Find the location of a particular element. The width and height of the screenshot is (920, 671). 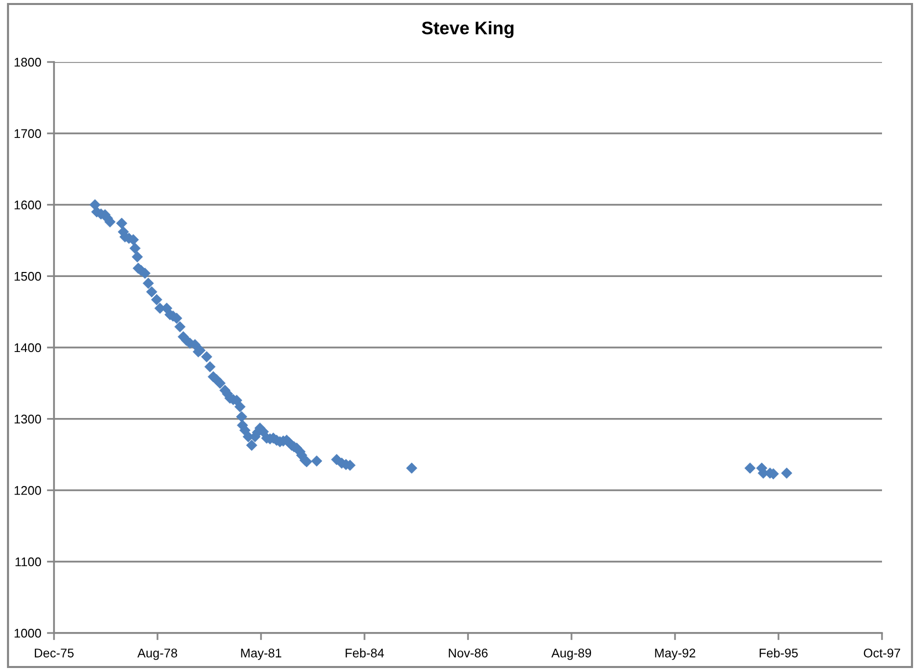

x-tick-label: May-81 is located at coordinates (261, 654).